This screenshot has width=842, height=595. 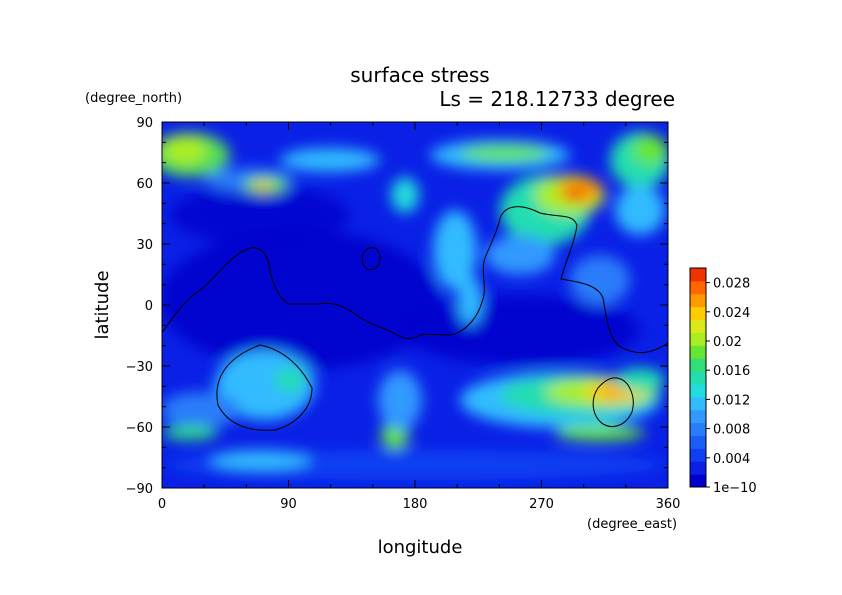 I want to click on y-axis-label: latitude, so click(x=102, y=304).